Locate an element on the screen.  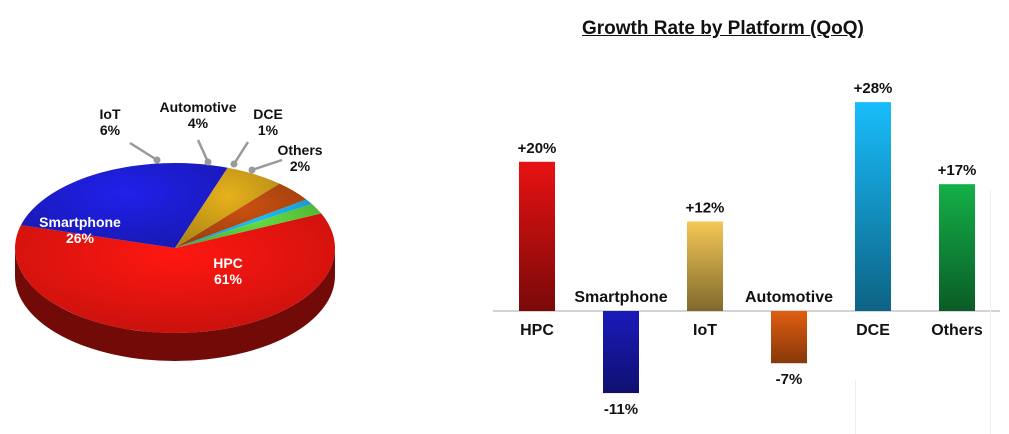
bar-others is located at coordinates (957, 247).